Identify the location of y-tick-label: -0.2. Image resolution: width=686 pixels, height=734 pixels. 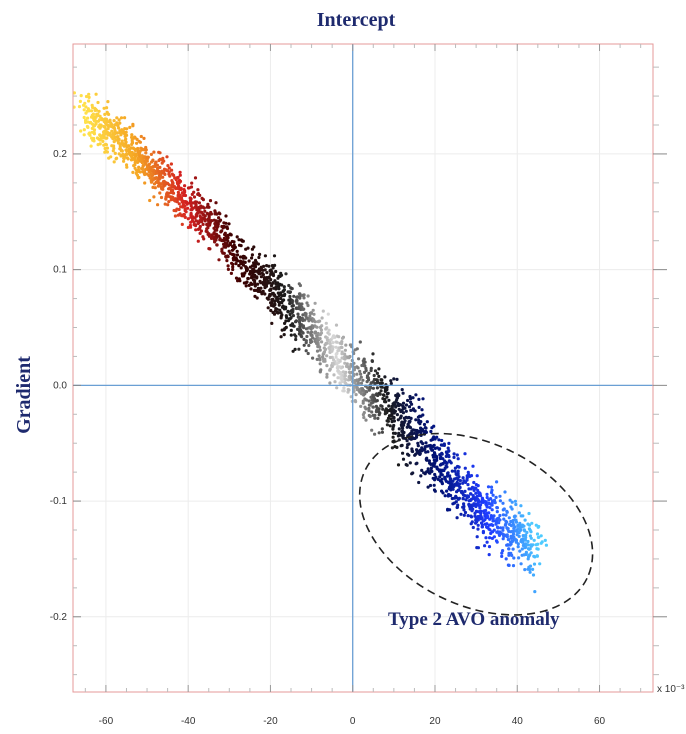
(59, 617).